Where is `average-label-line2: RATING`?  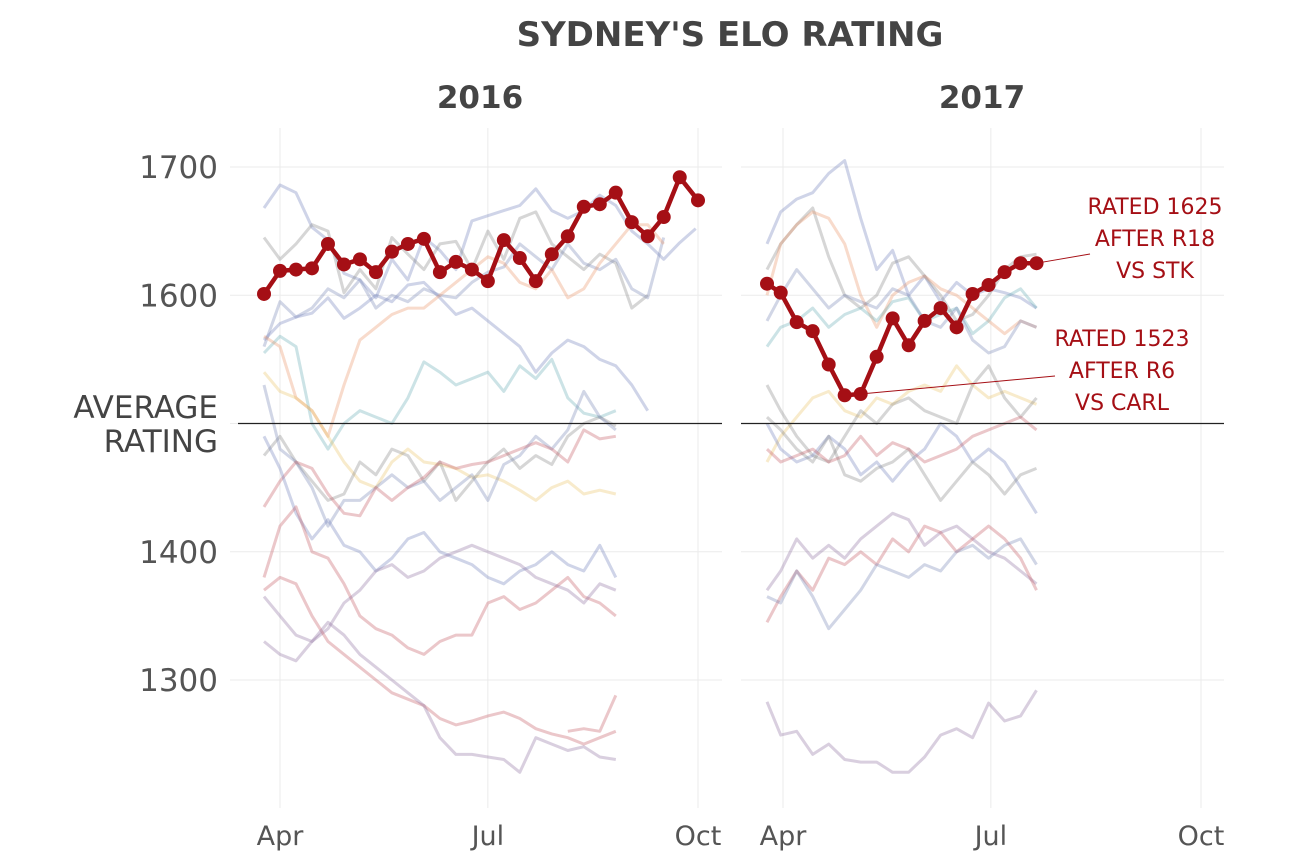
average-label-line2: RATING is located at coordinates (161, 442).